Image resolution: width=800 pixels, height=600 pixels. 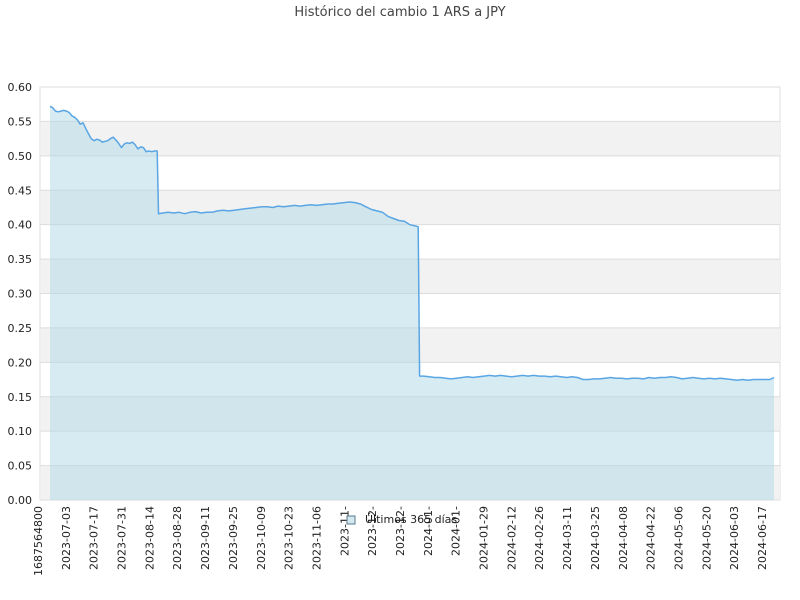 What do you see at coordinates (20, 466) in the screenshot?
I see `y-tick-label: 0.05` at bounding box center [20, 466].